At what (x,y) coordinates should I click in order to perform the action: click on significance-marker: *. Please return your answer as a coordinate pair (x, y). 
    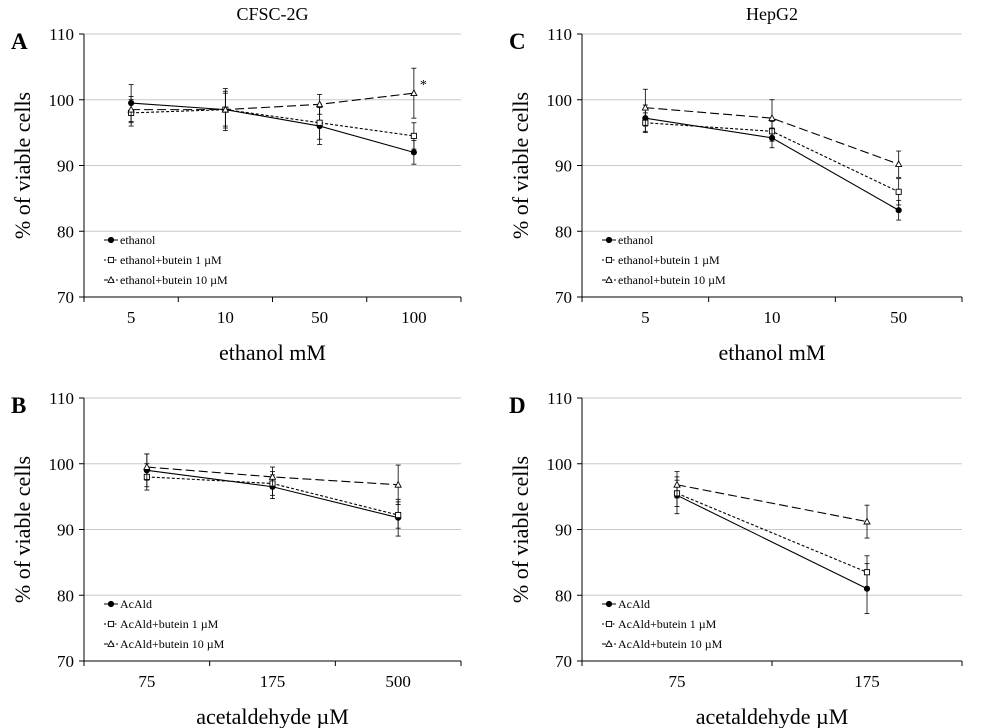
    Looking at the image, I should click on (423, 85).